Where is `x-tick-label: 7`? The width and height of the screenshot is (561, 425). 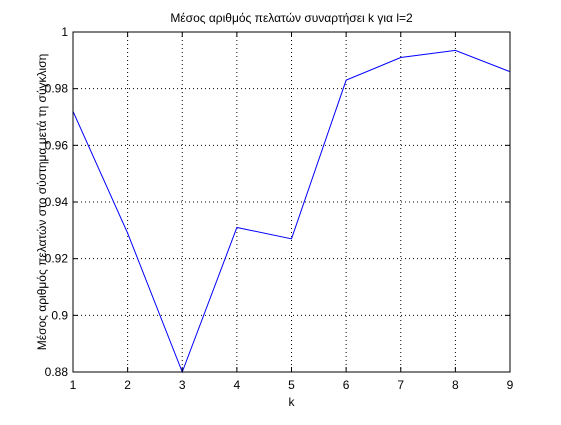 x-tick-label: 7 is located at coordinates (400, 385).